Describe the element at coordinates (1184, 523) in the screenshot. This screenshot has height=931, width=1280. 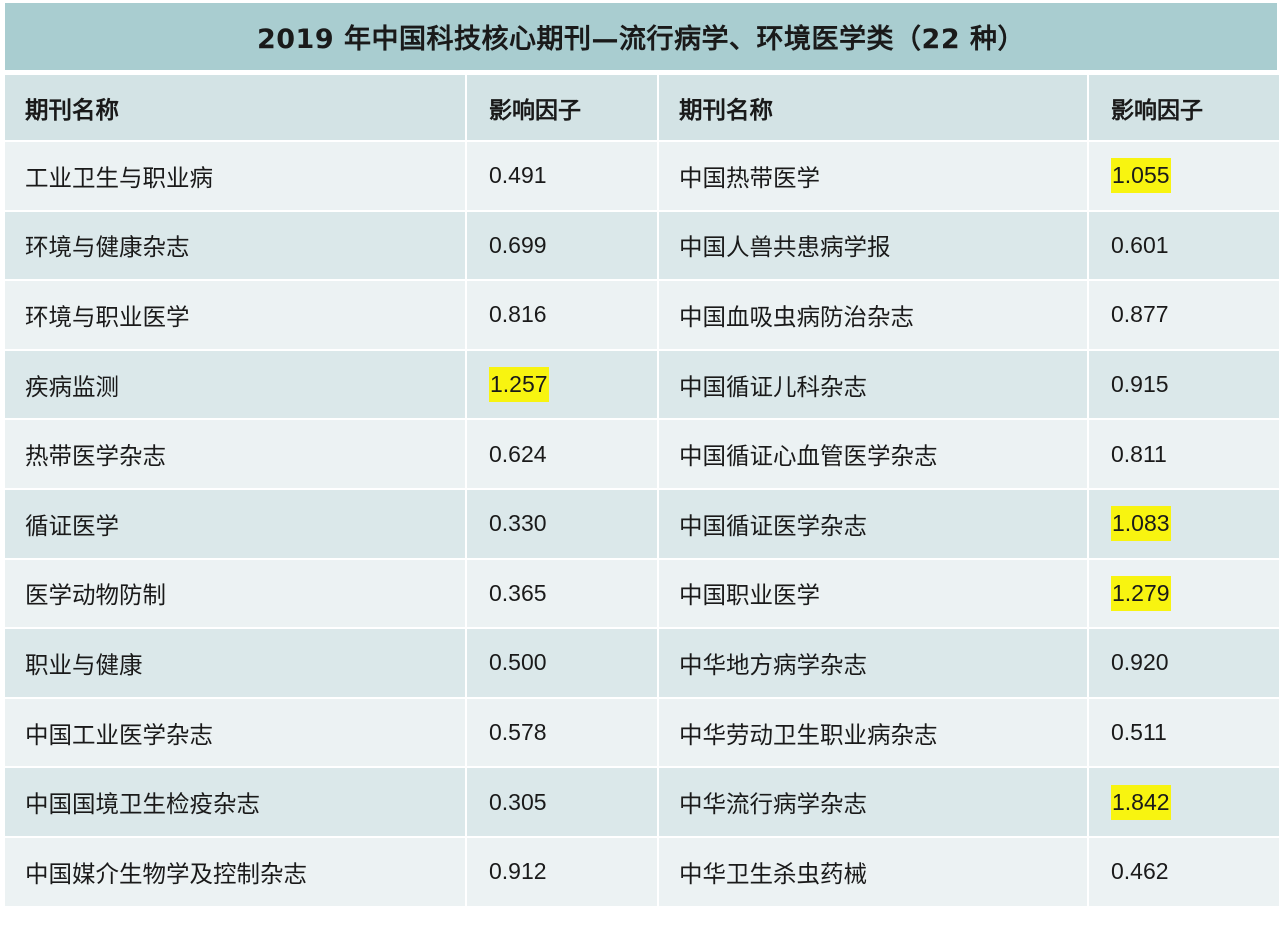
I see `impact-factor-right: 1.083` at that location.